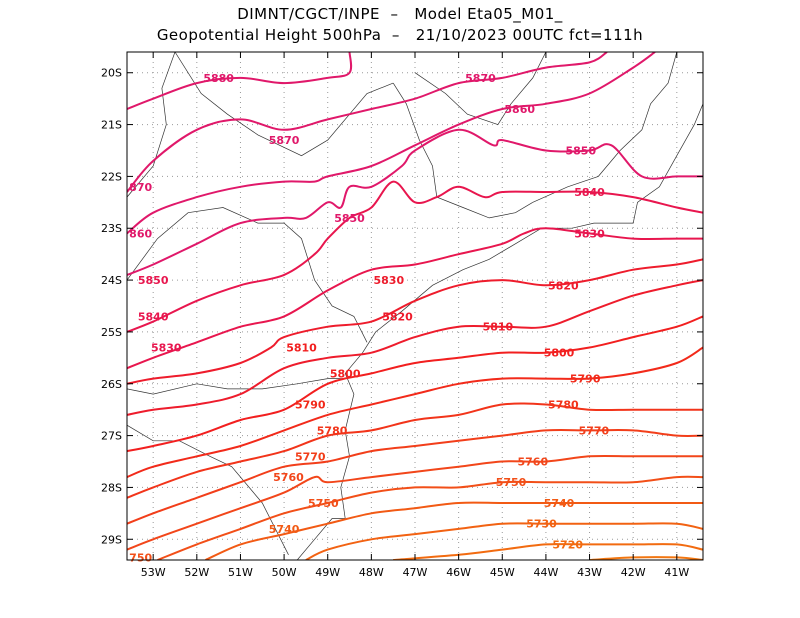  Describe the element at coordinates (519, 109) in the screenshot. I see `contour-label: 5860` at that location.